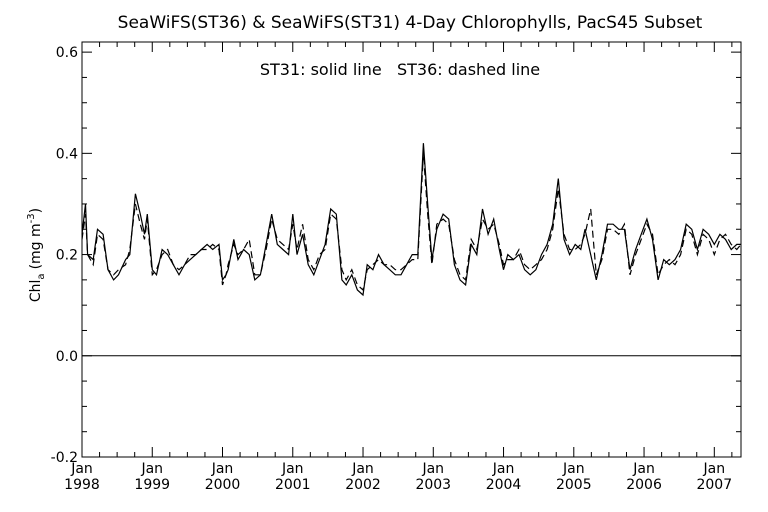 The image size is (768, 512). What do you see at coordinates (67, 357) in the screenshot?
I see `y-tick-label: 0.0` at bounding box center [67, 357].